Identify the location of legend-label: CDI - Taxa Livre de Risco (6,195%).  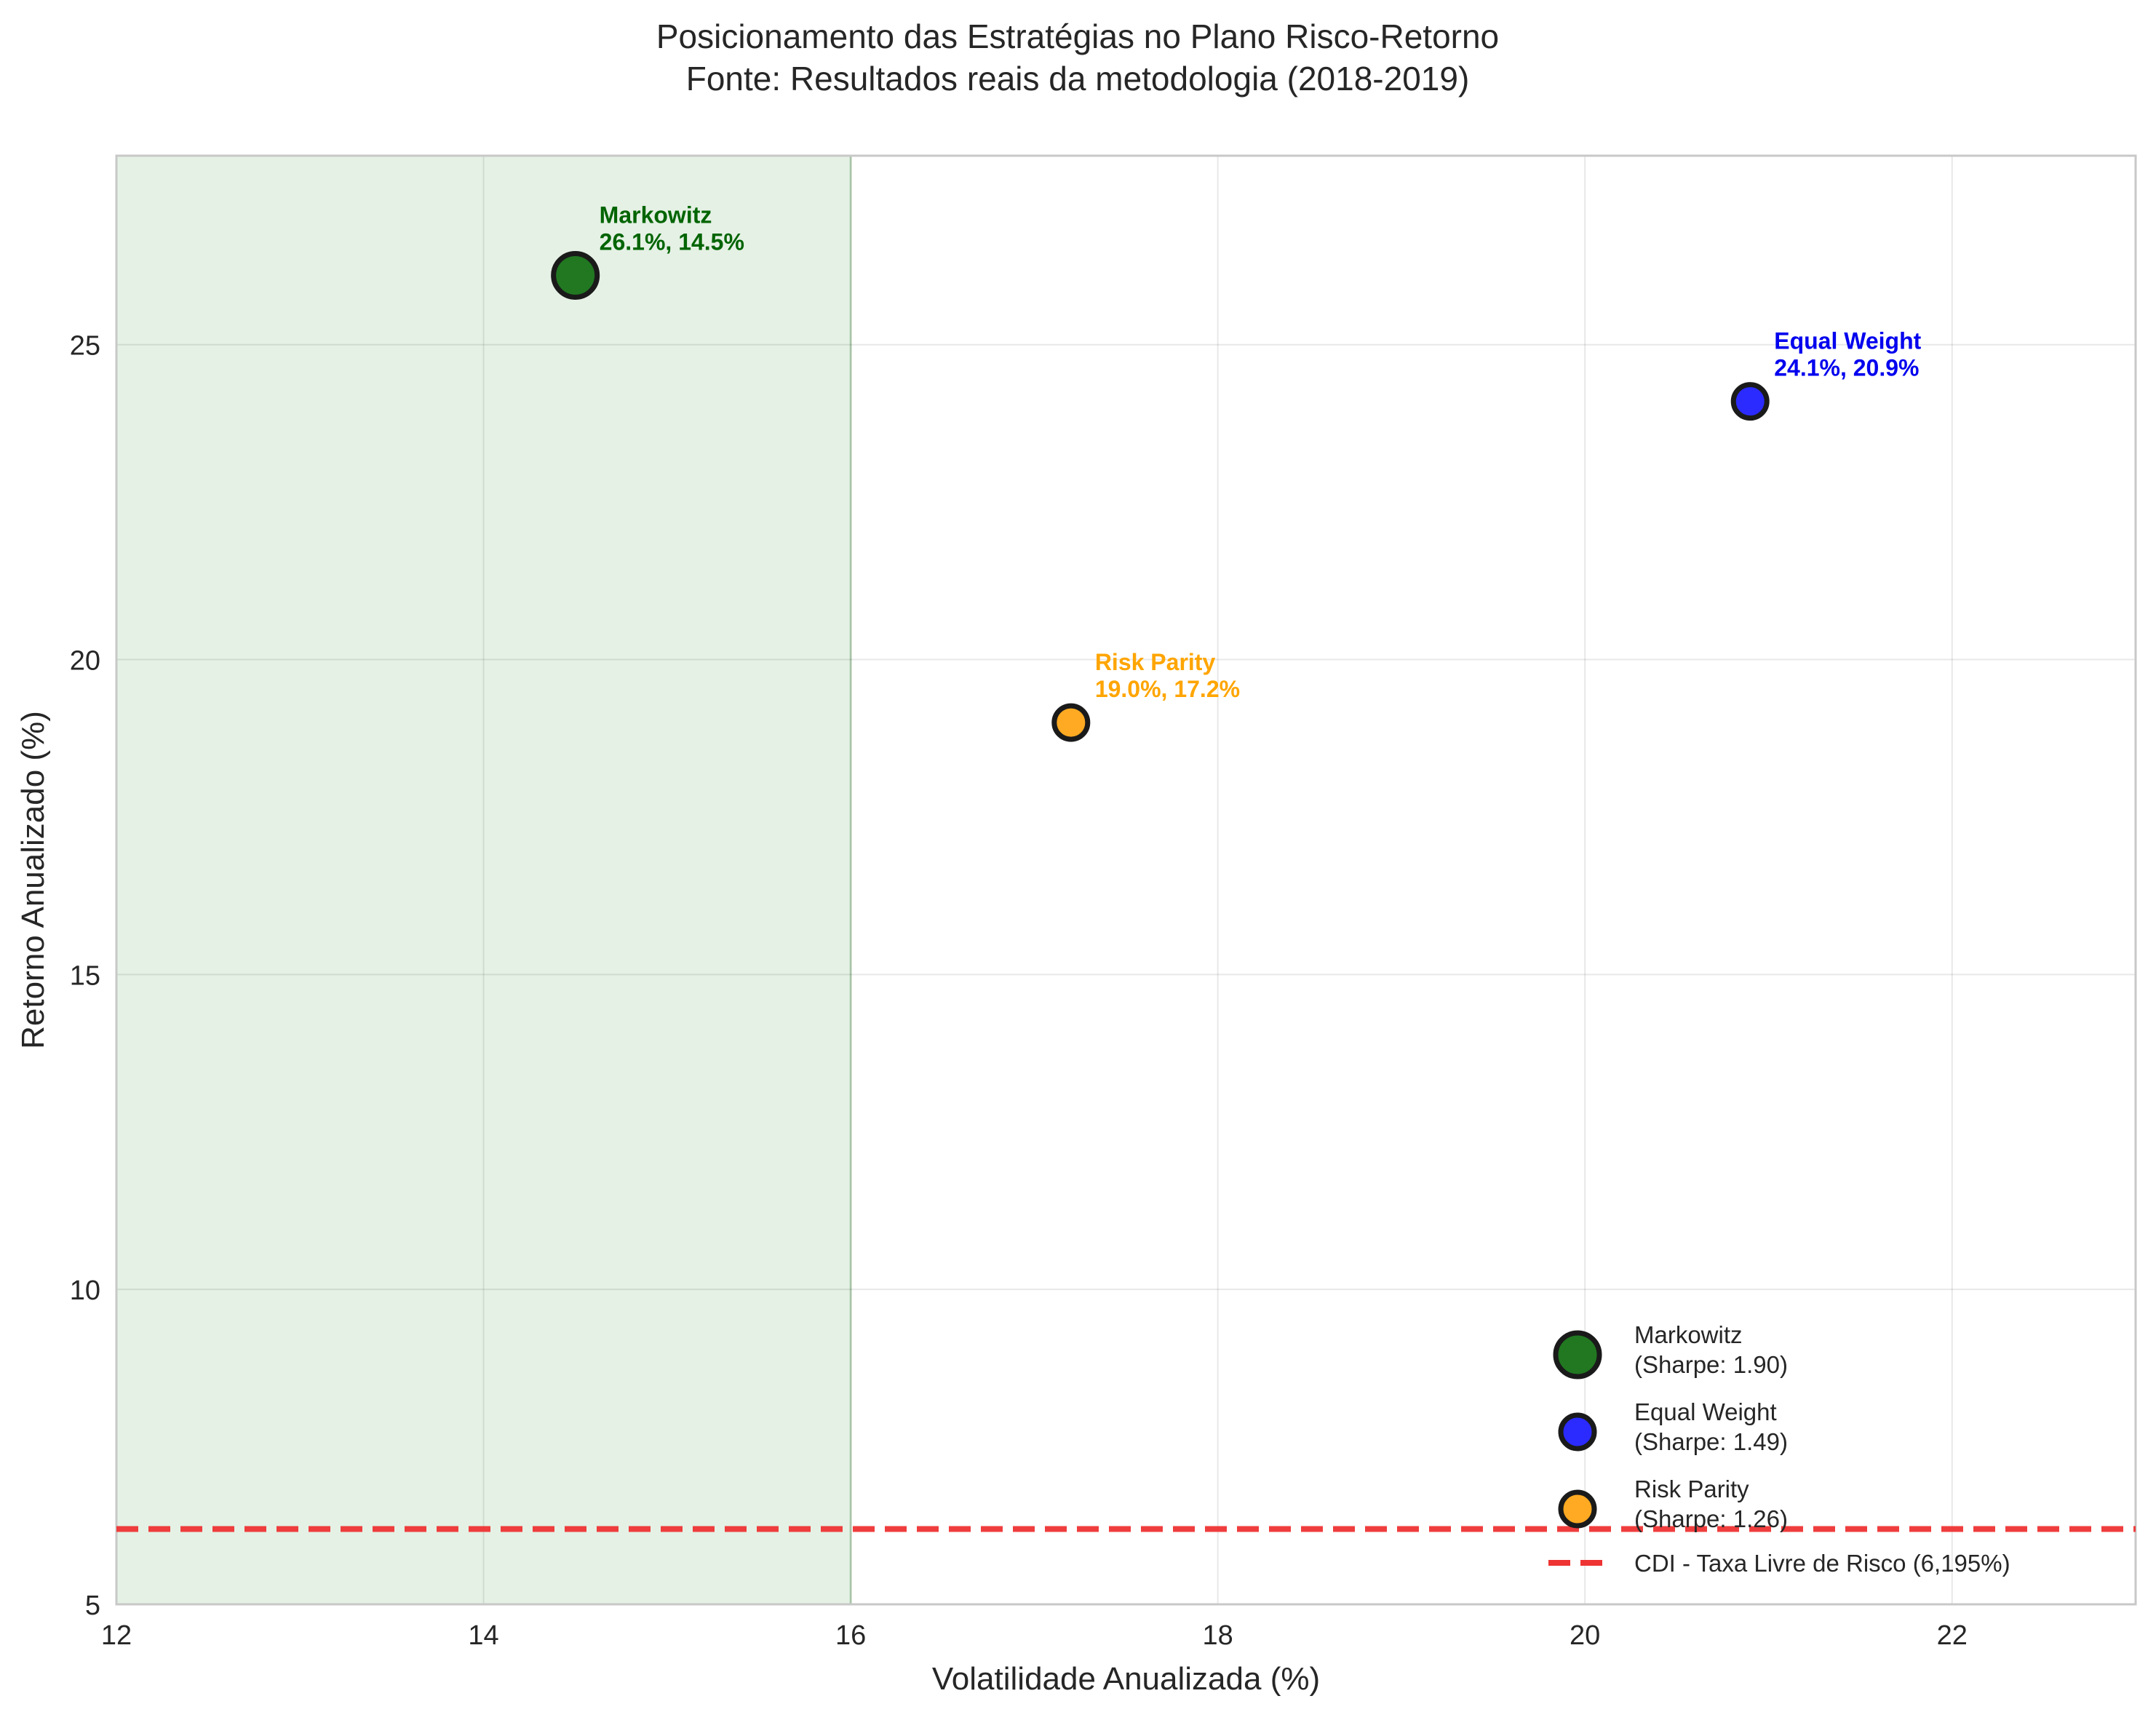
(1822, 1564).